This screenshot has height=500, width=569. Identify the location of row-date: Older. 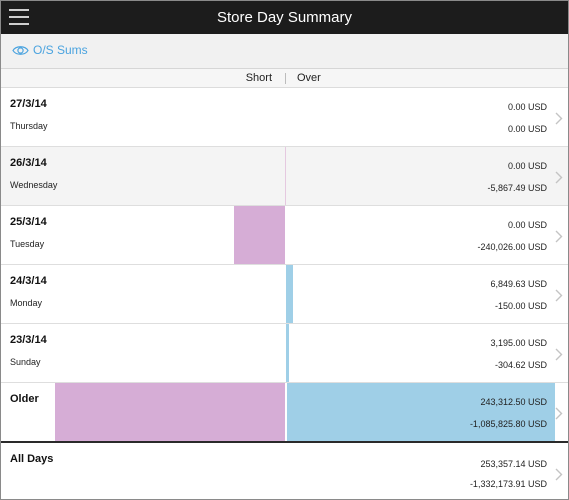
(24, 399).